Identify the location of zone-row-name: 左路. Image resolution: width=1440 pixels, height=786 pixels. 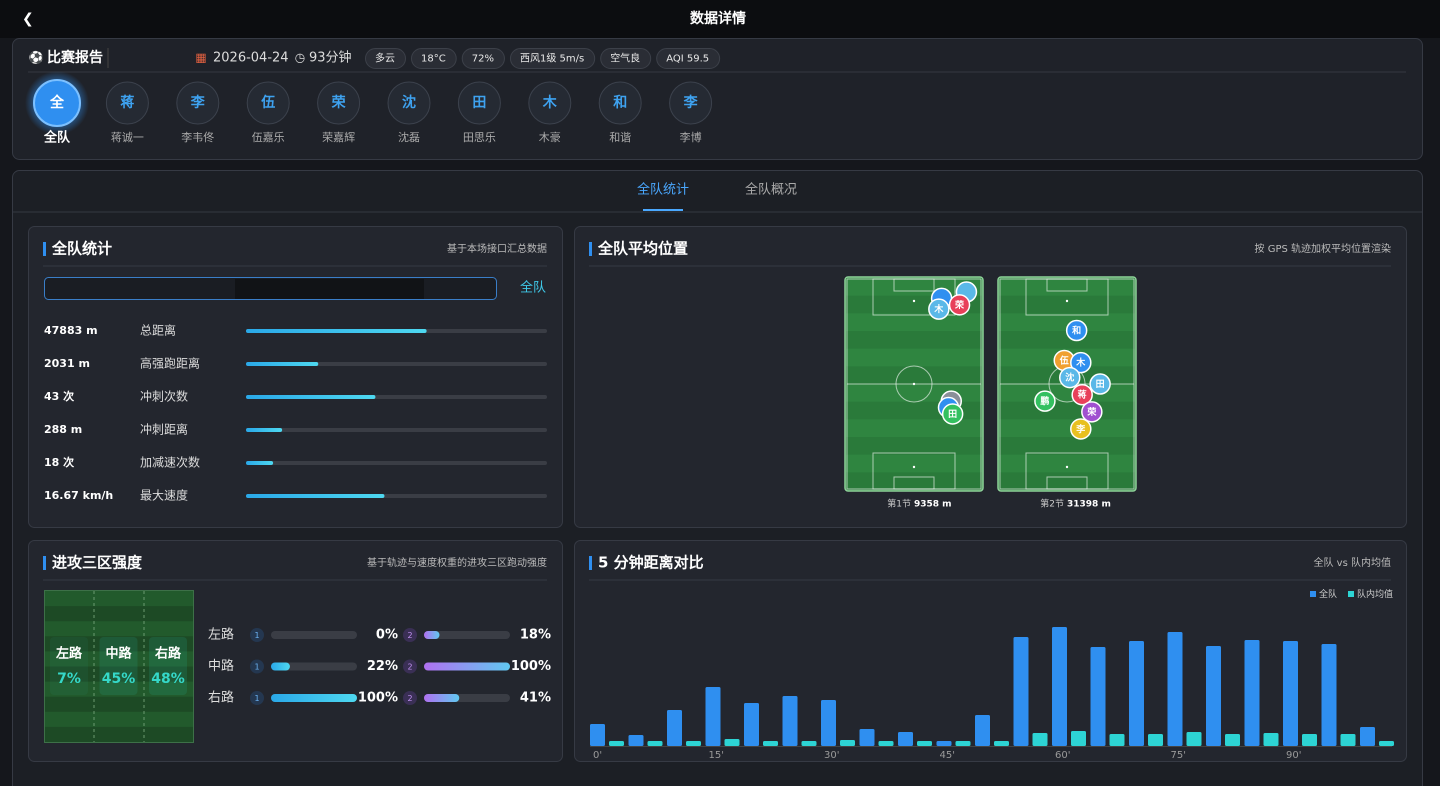
(221, 635).